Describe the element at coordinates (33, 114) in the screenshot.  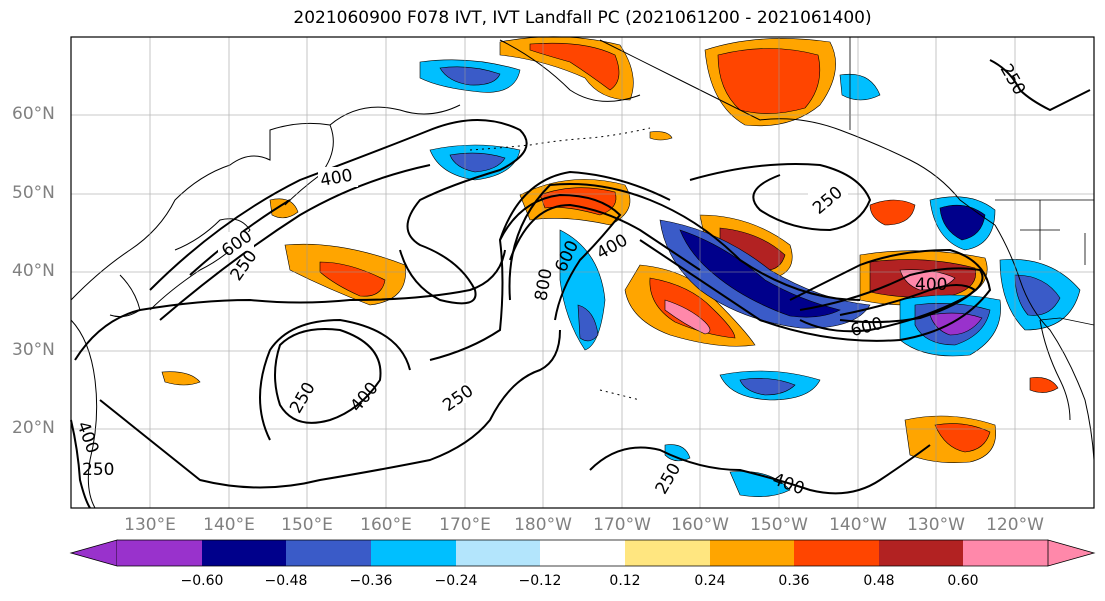
I see `lat-label: 60°N` at that location.